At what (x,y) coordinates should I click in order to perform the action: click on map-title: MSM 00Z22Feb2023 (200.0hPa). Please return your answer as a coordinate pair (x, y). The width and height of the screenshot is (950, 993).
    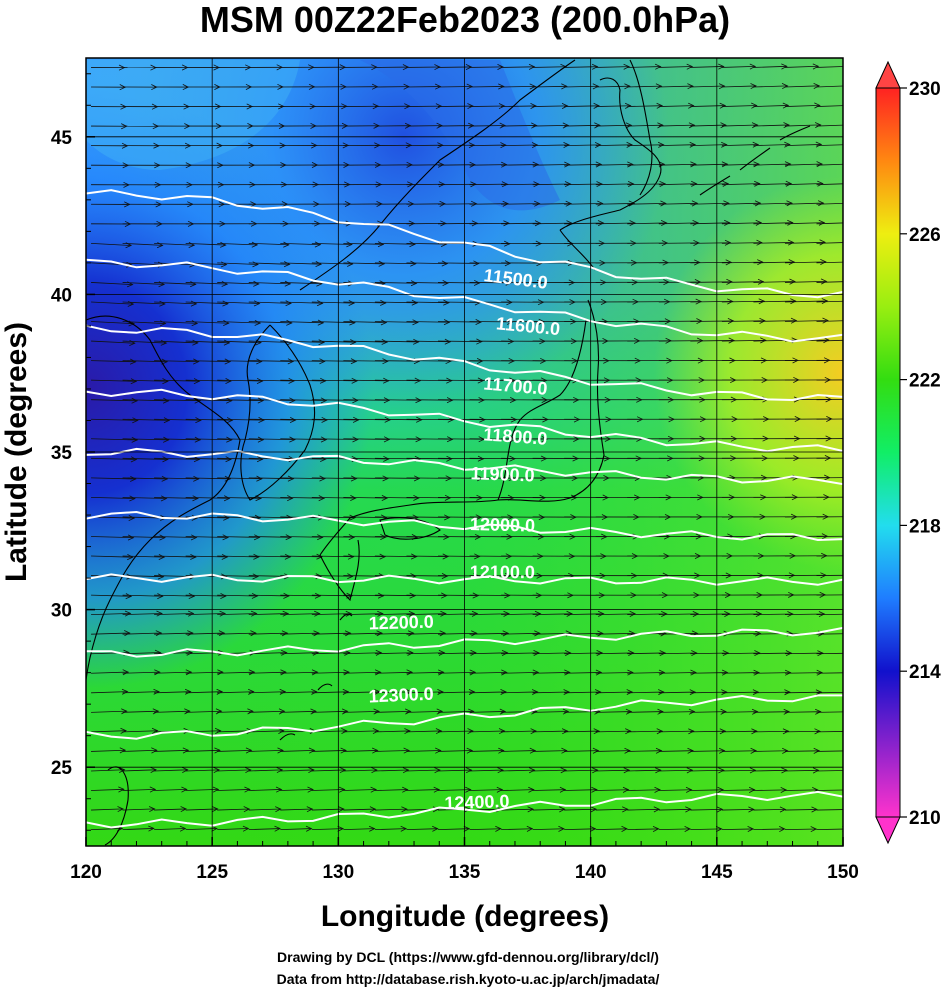
    Looking at the image, I should click on (465, 20).